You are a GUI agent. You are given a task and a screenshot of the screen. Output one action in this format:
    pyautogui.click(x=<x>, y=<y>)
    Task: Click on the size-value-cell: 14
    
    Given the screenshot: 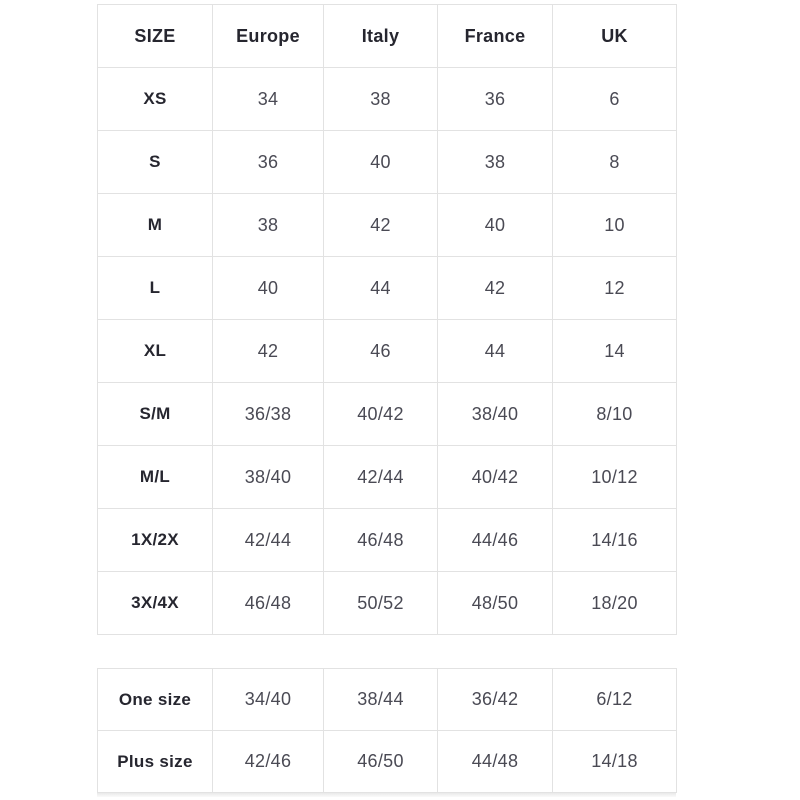 What is the action you would take?
    pyautogui.click(x=614, y=351)
    